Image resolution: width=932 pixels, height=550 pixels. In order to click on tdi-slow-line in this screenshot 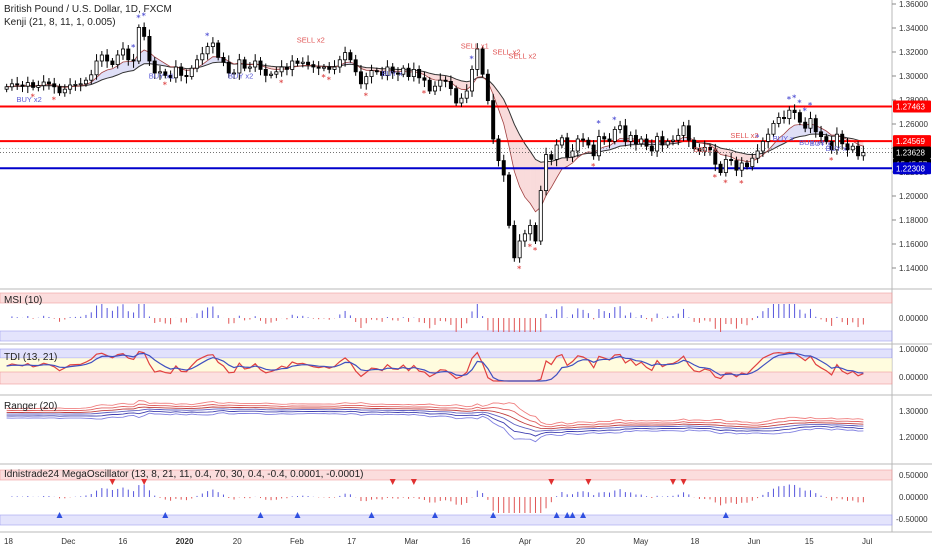, I will do `click(435, 367)`.